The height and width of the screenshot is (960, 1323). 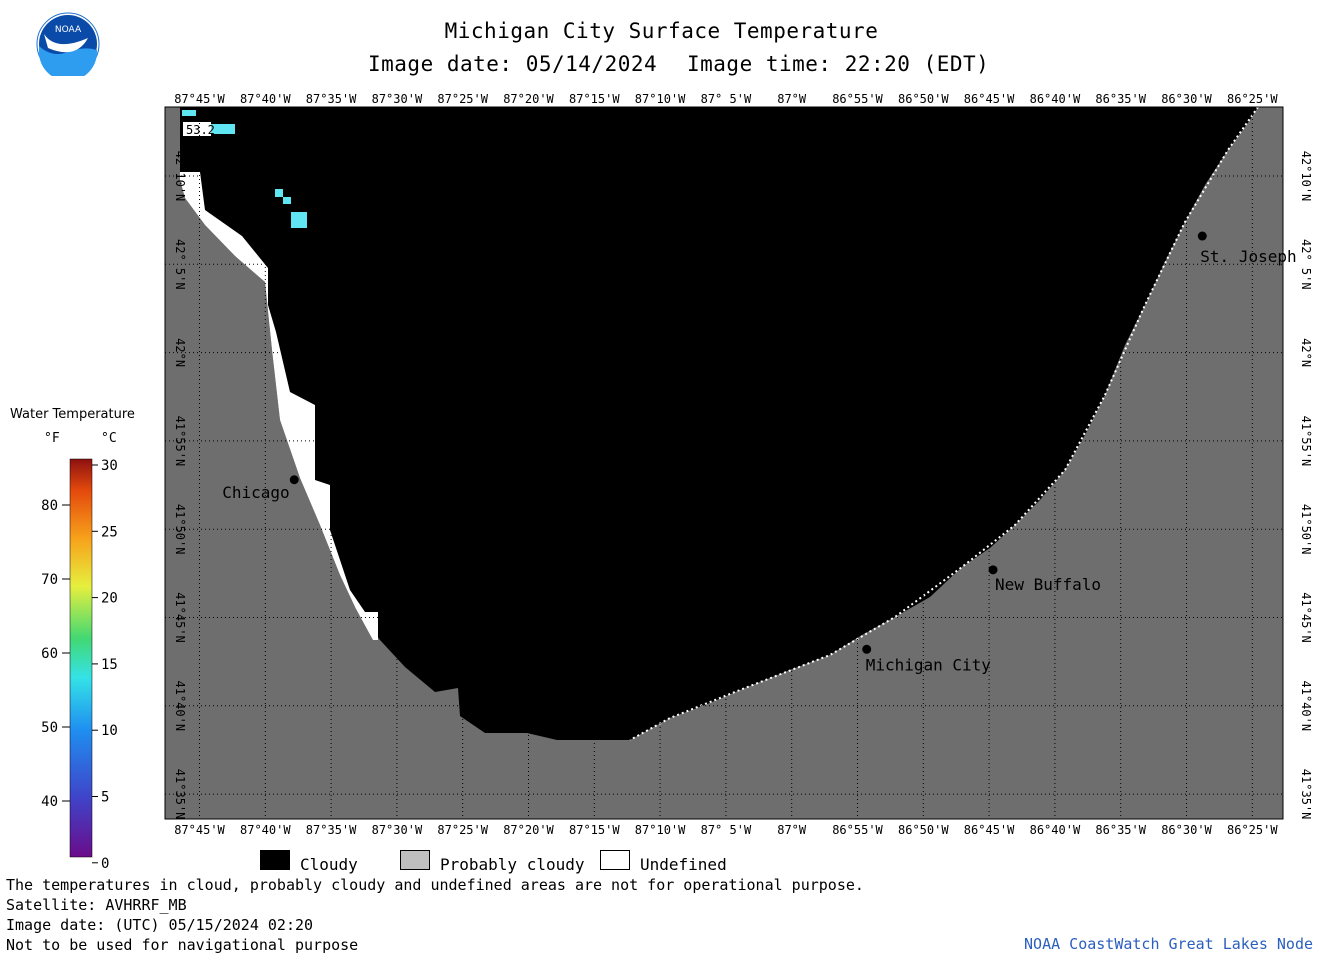 I want to click on key-undefined-label: Undefined, so click(x=683, y=864).